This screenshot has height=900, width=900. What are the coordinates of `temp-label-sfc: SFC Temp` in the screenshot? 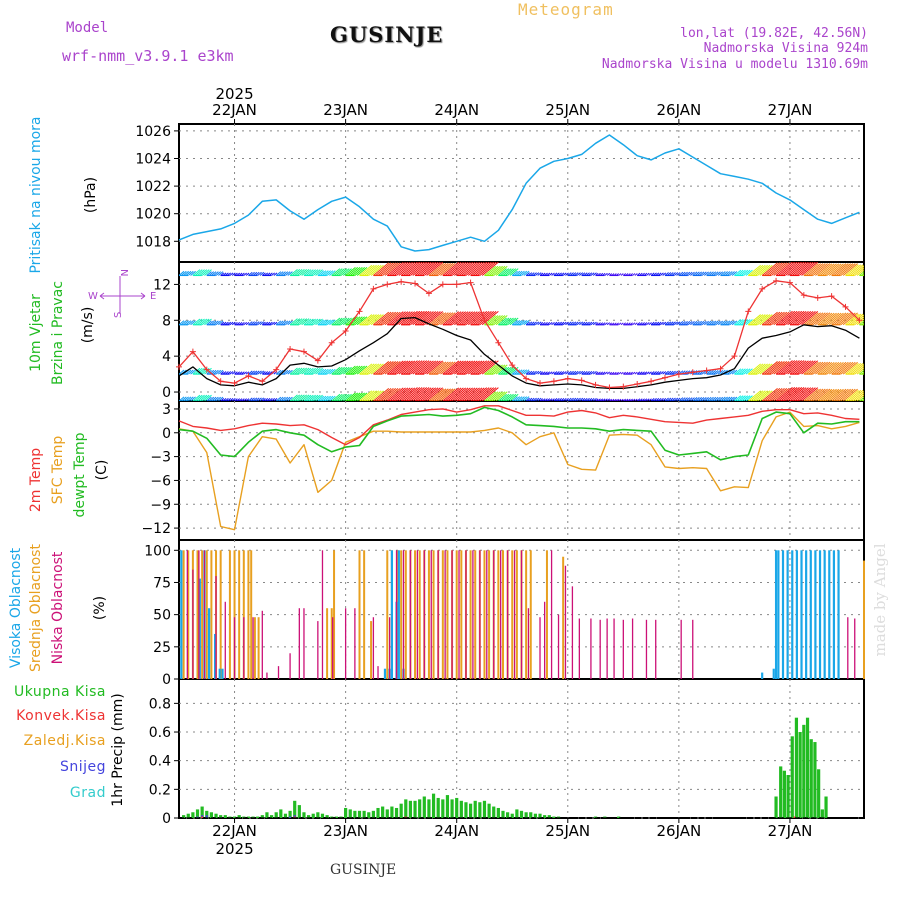 It's located at (58, 470).